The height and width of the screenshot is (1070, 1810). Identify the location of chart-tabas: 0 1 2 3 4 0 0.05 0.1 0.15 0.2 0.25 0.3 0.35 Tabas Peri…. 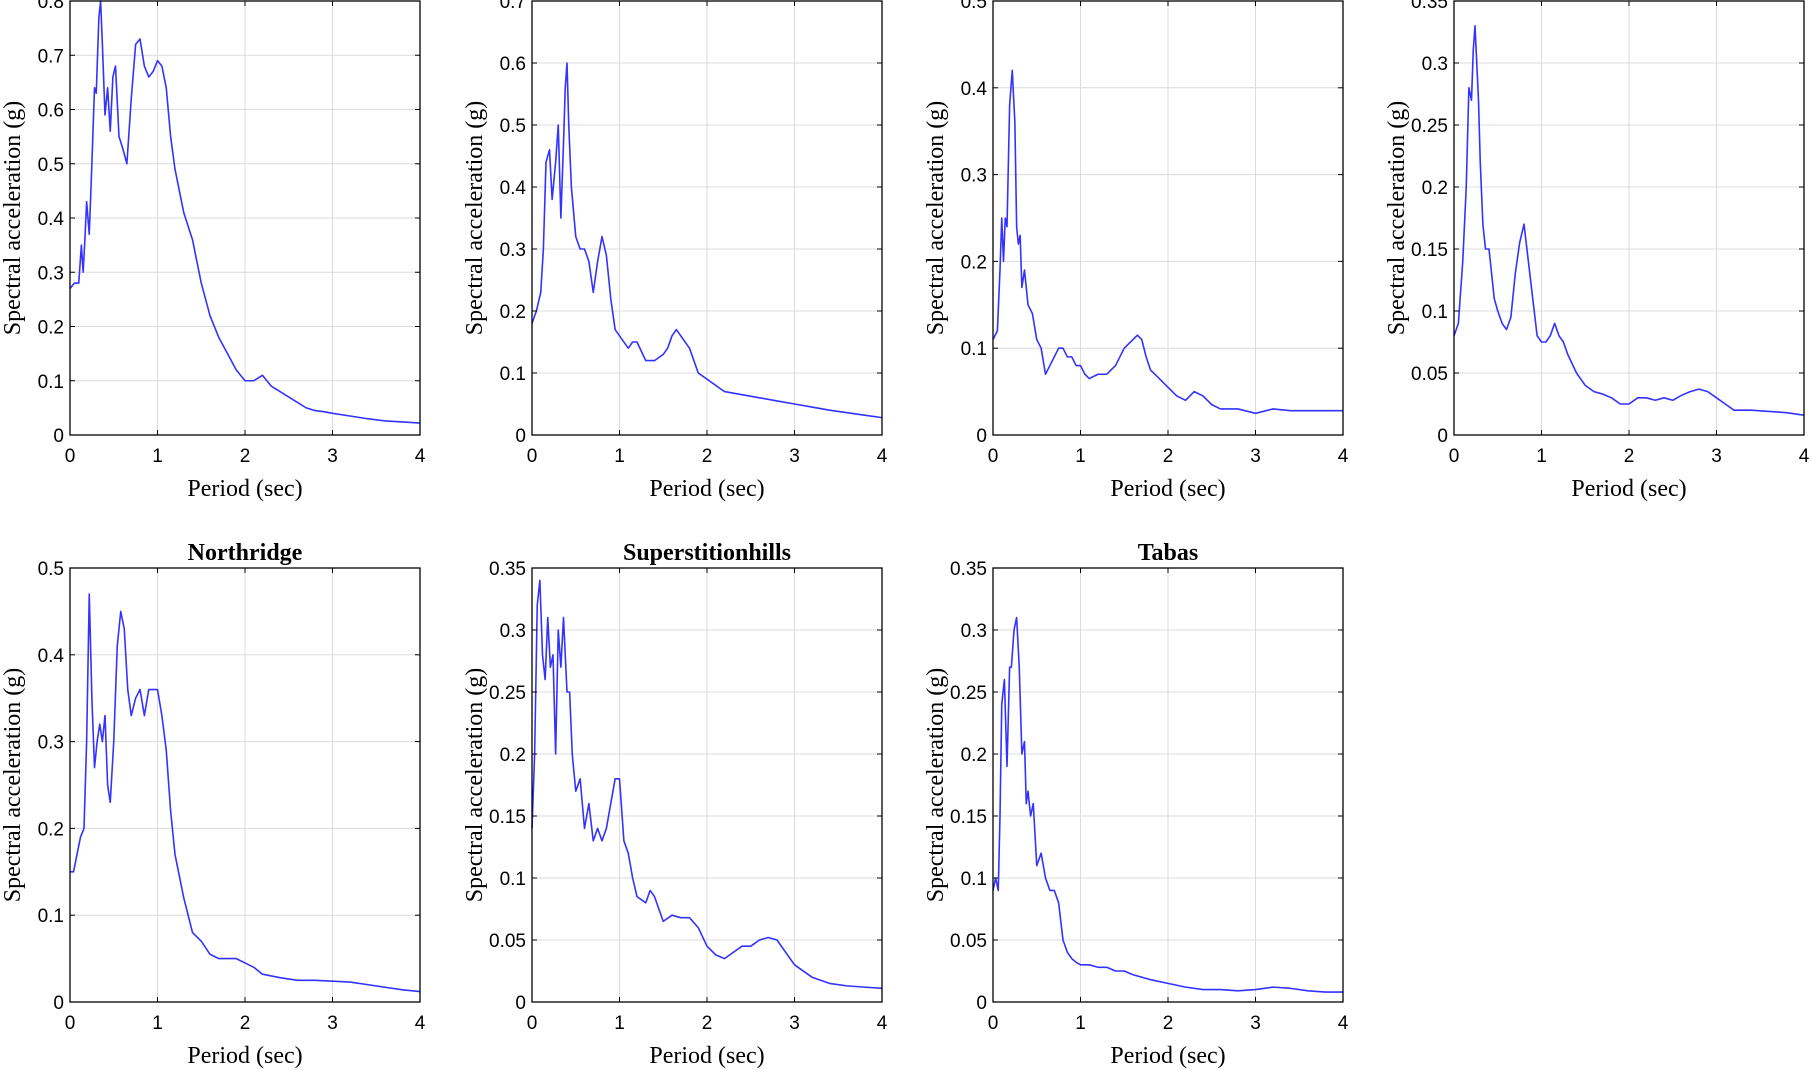
(1136, 804).